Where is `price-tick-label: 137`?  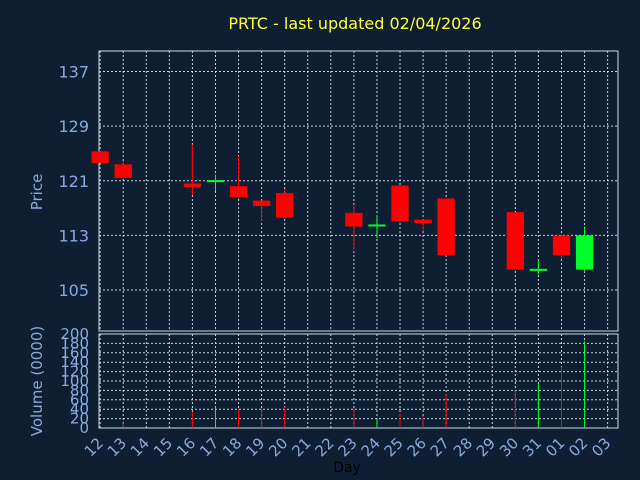 price-tick-label: 137 is located at coordinates (73, 71).